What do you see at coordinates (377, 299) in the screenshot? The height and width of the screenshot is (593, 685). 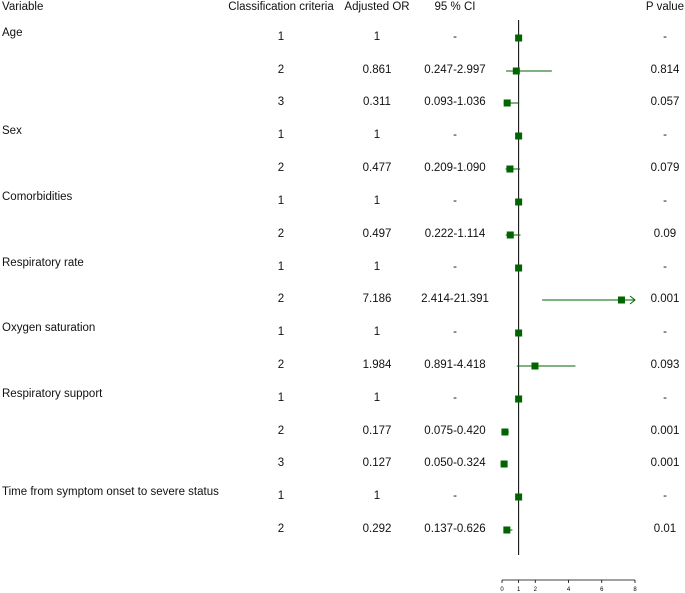 I see `row-adjusted-or: 7.186` at bounding box center [377, 299].